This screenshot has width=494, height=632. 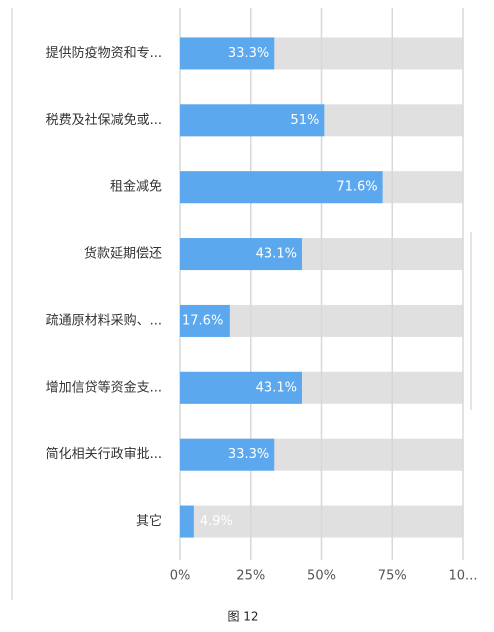 I want to click on y-tick-label: 其它, so click(x=149, y=521).